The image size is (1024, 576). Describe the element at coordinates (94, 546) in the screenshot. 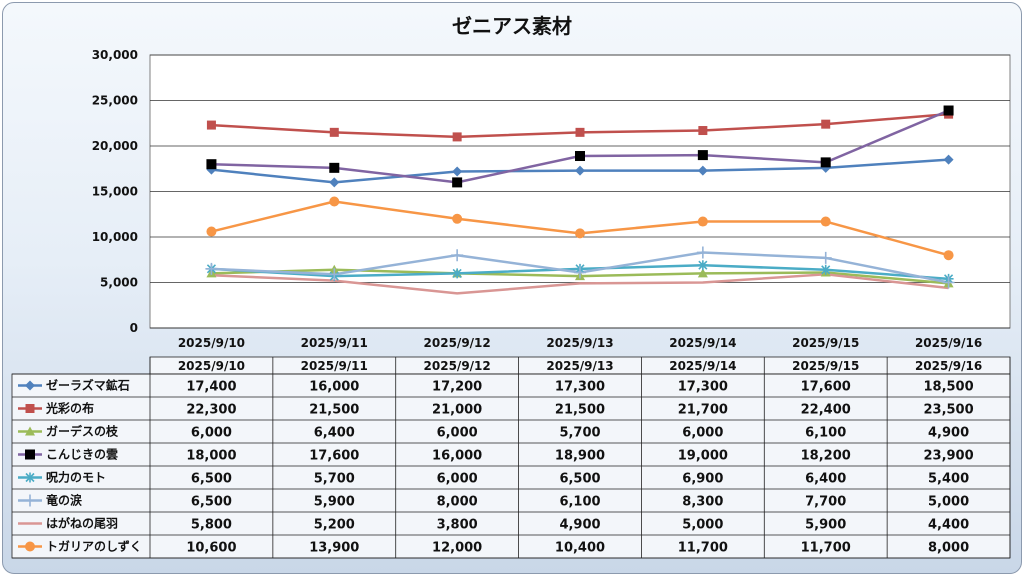

I see `legend-label-8: トガリアのしずく` at that location.